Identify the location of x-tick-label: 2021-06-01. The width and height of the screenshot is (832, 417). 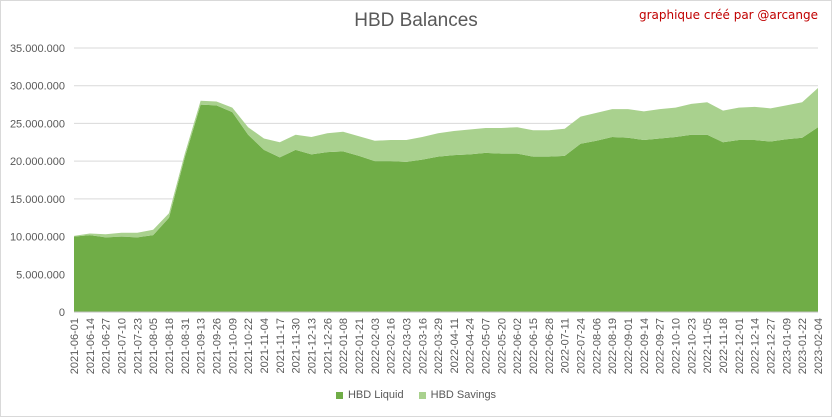
(75, 346).